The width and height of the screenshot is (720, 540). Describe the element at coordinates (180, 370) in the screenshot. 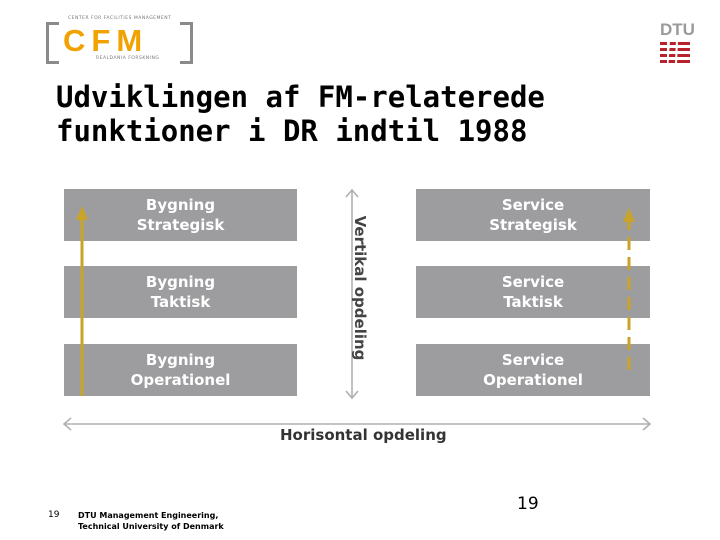

I see `box-bygning-operationel: Bygning Operationel` at that location.